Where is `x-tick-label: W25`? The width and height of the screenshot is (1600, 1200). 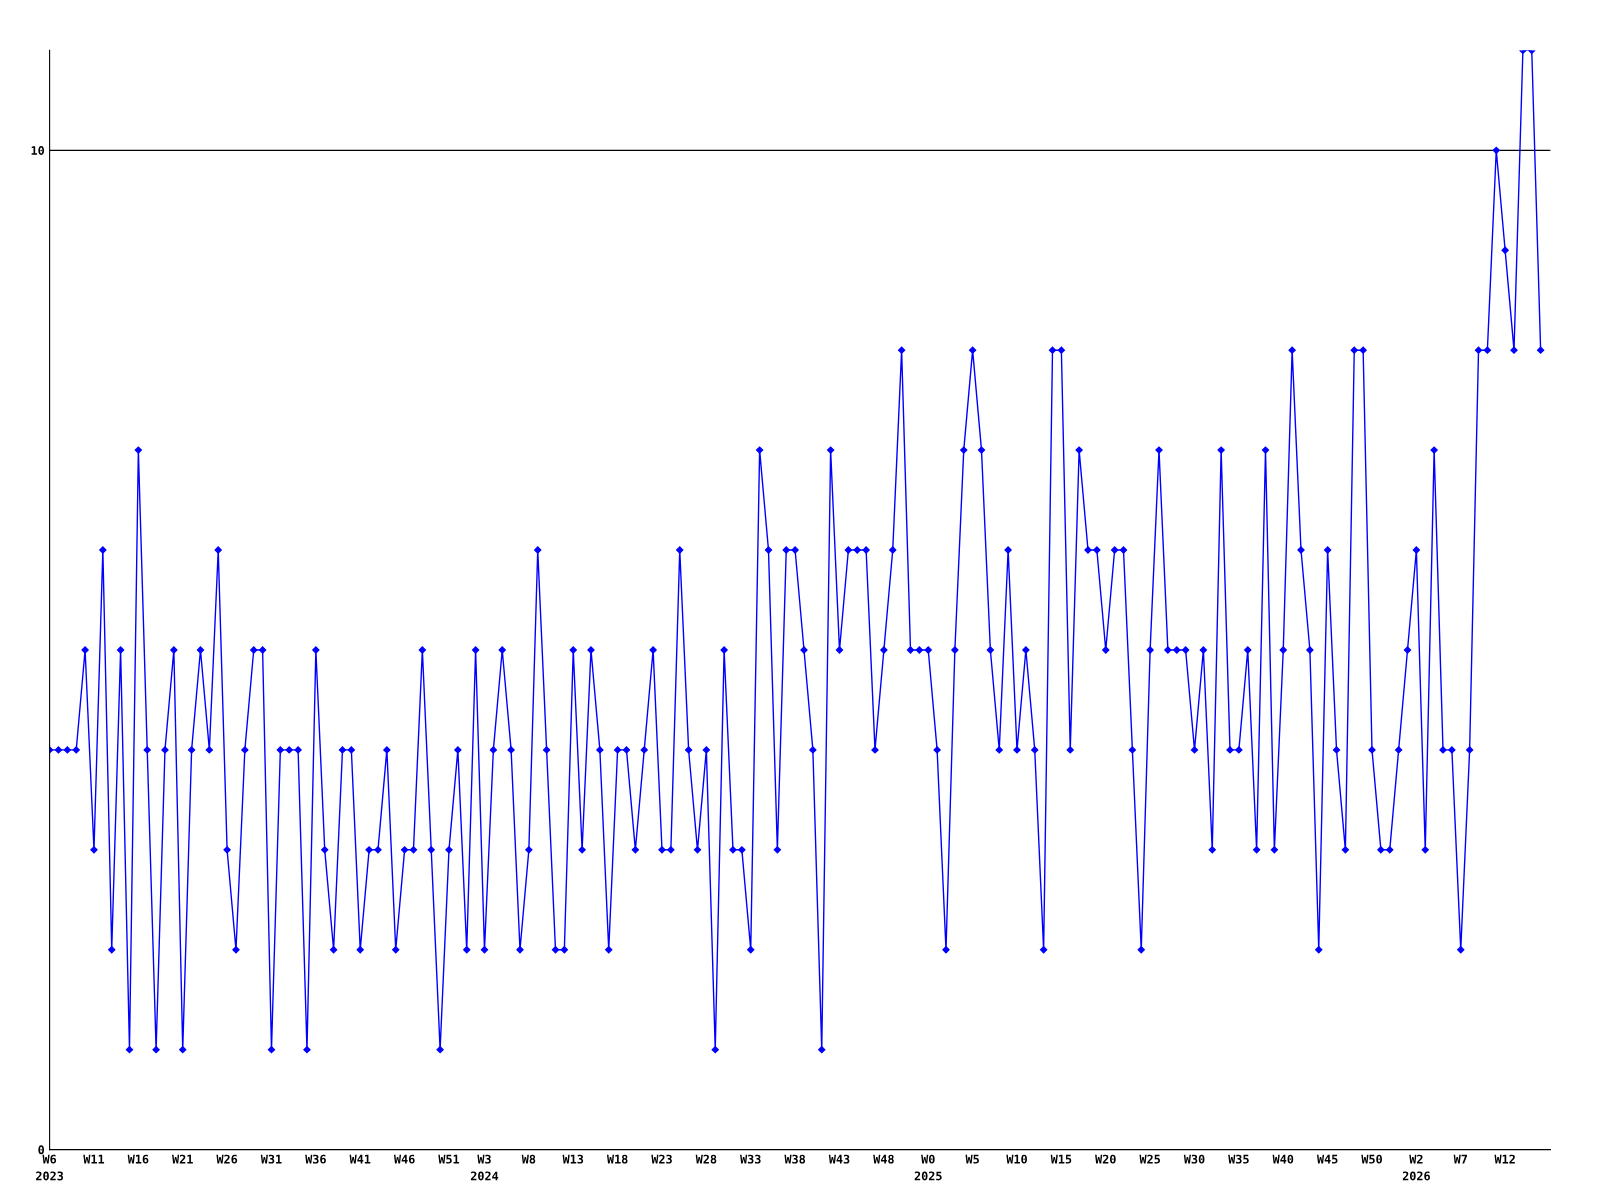
x-tick-label: W25 is located at coordinates (1149, 1159).